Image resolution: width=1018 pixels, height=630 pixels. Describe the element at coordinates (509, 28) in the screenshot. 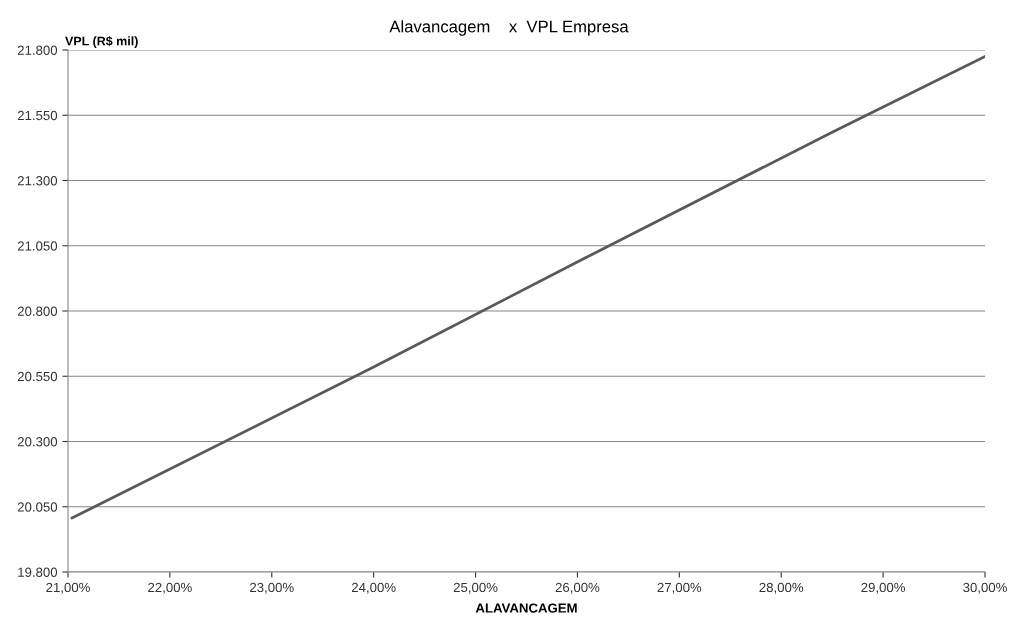

I see `chart-title: Alavancagem x VPL Empresa` at that location.